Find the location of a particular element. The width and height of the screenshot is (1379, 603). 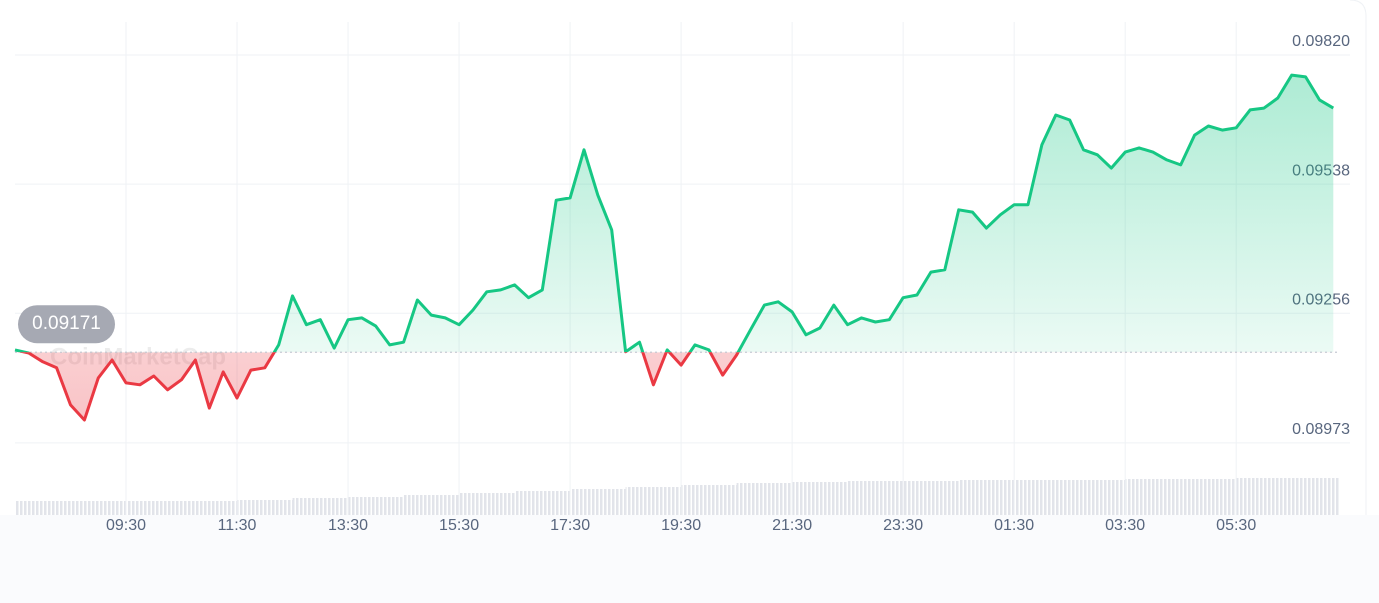

footer-background is located at coordinates (689, 559).